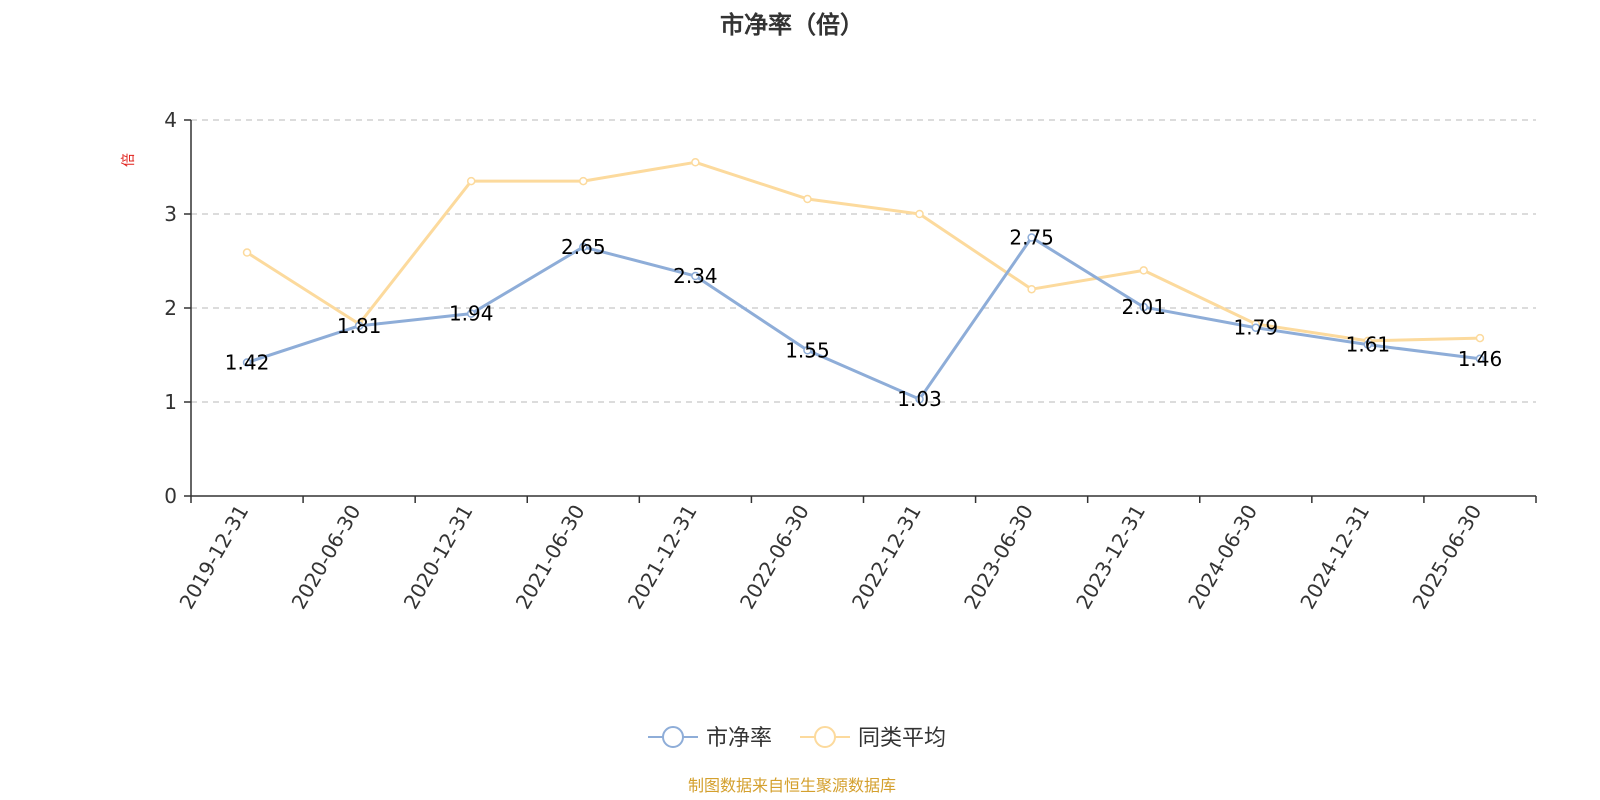 Image resolution: width=1600 pixels, height=800 pixels. What do you see at coordinates (438, 557) in the screenshot?
I see `x-tick-label: 2020-12-31` at bounding box center [438, 557].